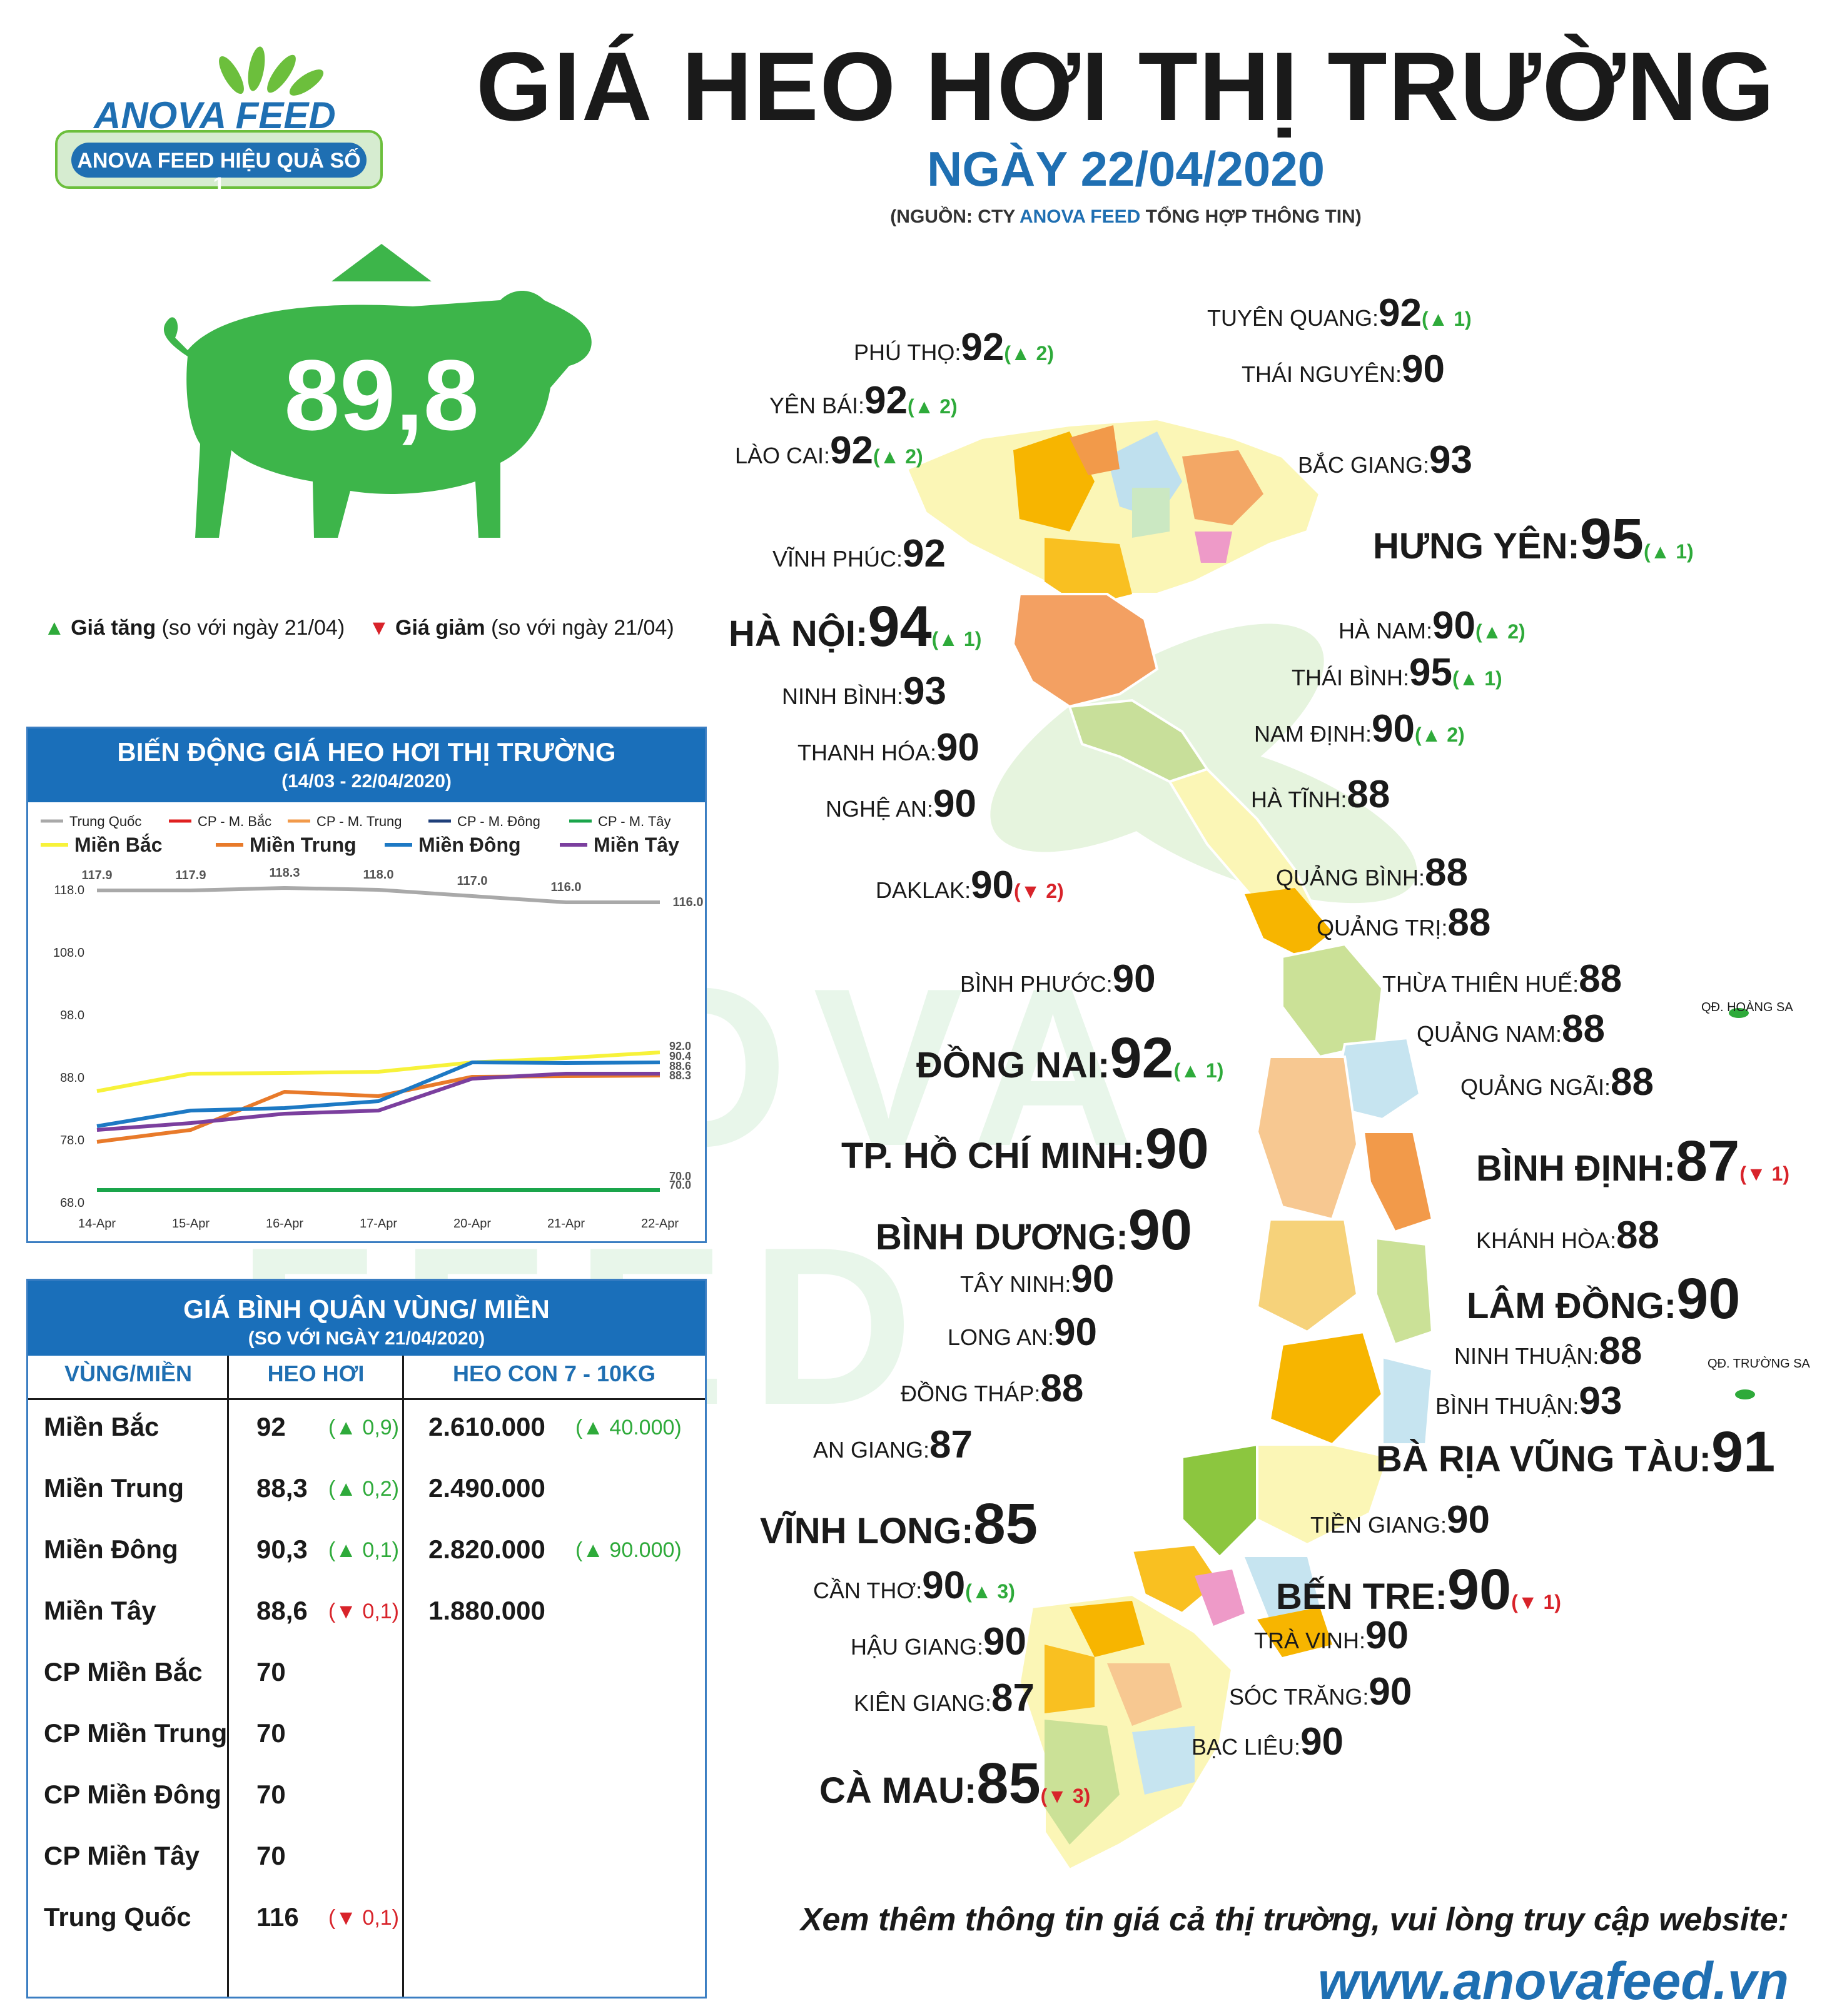 This screenshot has height=2016, width=1847. I want to click on source-brand: ANOVA FEED, so click(1080, 217).